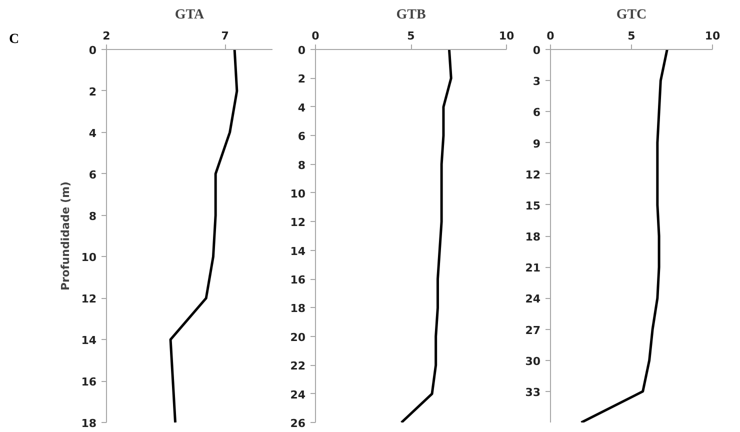  I want to click on y-tick-label: 22, so click(298, 366).